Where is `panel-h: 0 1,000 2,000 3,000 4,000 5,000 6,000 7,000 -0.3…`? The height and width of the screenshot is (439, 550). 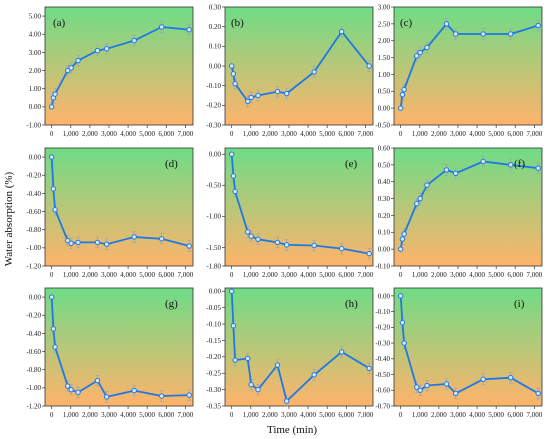
panel-h: 0 1,000 2,000 3,000 4,000 5,000 6,000 7,000 -0.3… is located at coordinates (290, 353).